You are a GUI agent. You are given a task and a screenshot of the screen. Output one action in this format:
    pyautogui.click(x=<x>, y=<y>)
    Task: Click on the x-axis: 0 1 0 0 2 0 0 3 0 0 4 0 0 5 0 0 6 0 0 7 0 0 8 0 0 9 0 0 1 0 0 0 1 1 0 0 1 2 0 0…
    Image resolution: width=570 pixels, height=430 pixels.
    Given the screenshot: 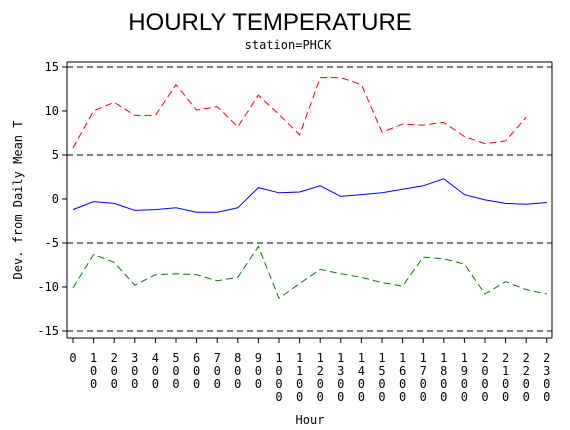 What is the action you would take?
    pyautogui.click(x=309, y=371)
    